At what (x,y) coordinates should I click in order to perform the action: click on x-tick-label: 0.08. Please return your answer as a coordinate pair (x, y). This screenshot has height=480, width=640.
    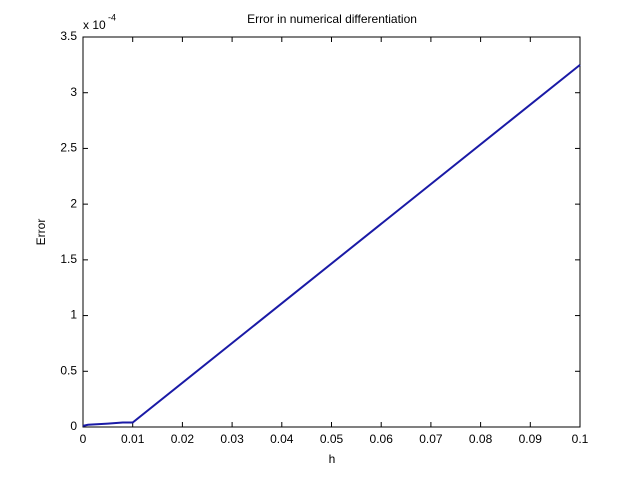
    Looking at the image, I should click on (481, 439).